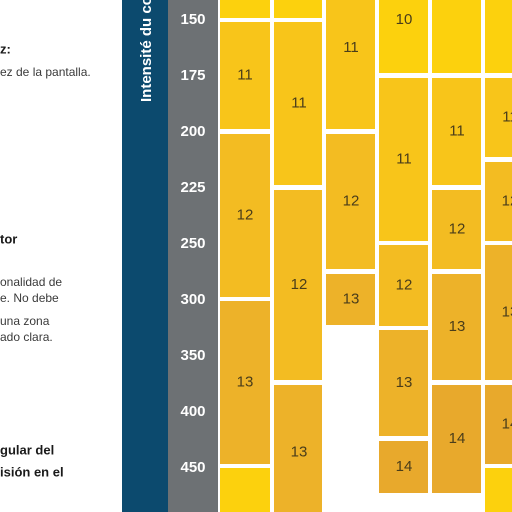 The image size is (512, 512). I want to click on axis-label: 200, so click(192, 131).